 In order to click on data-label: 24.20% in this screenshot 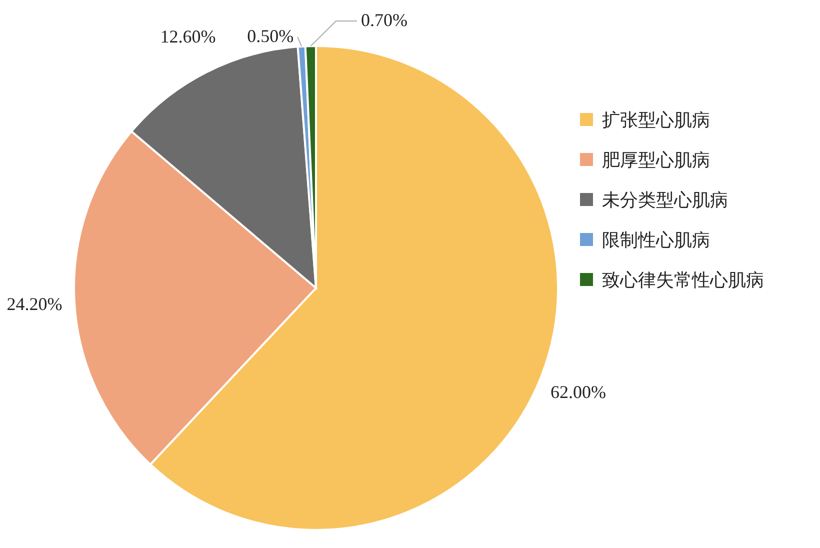, I will do `click(34, 304)`.